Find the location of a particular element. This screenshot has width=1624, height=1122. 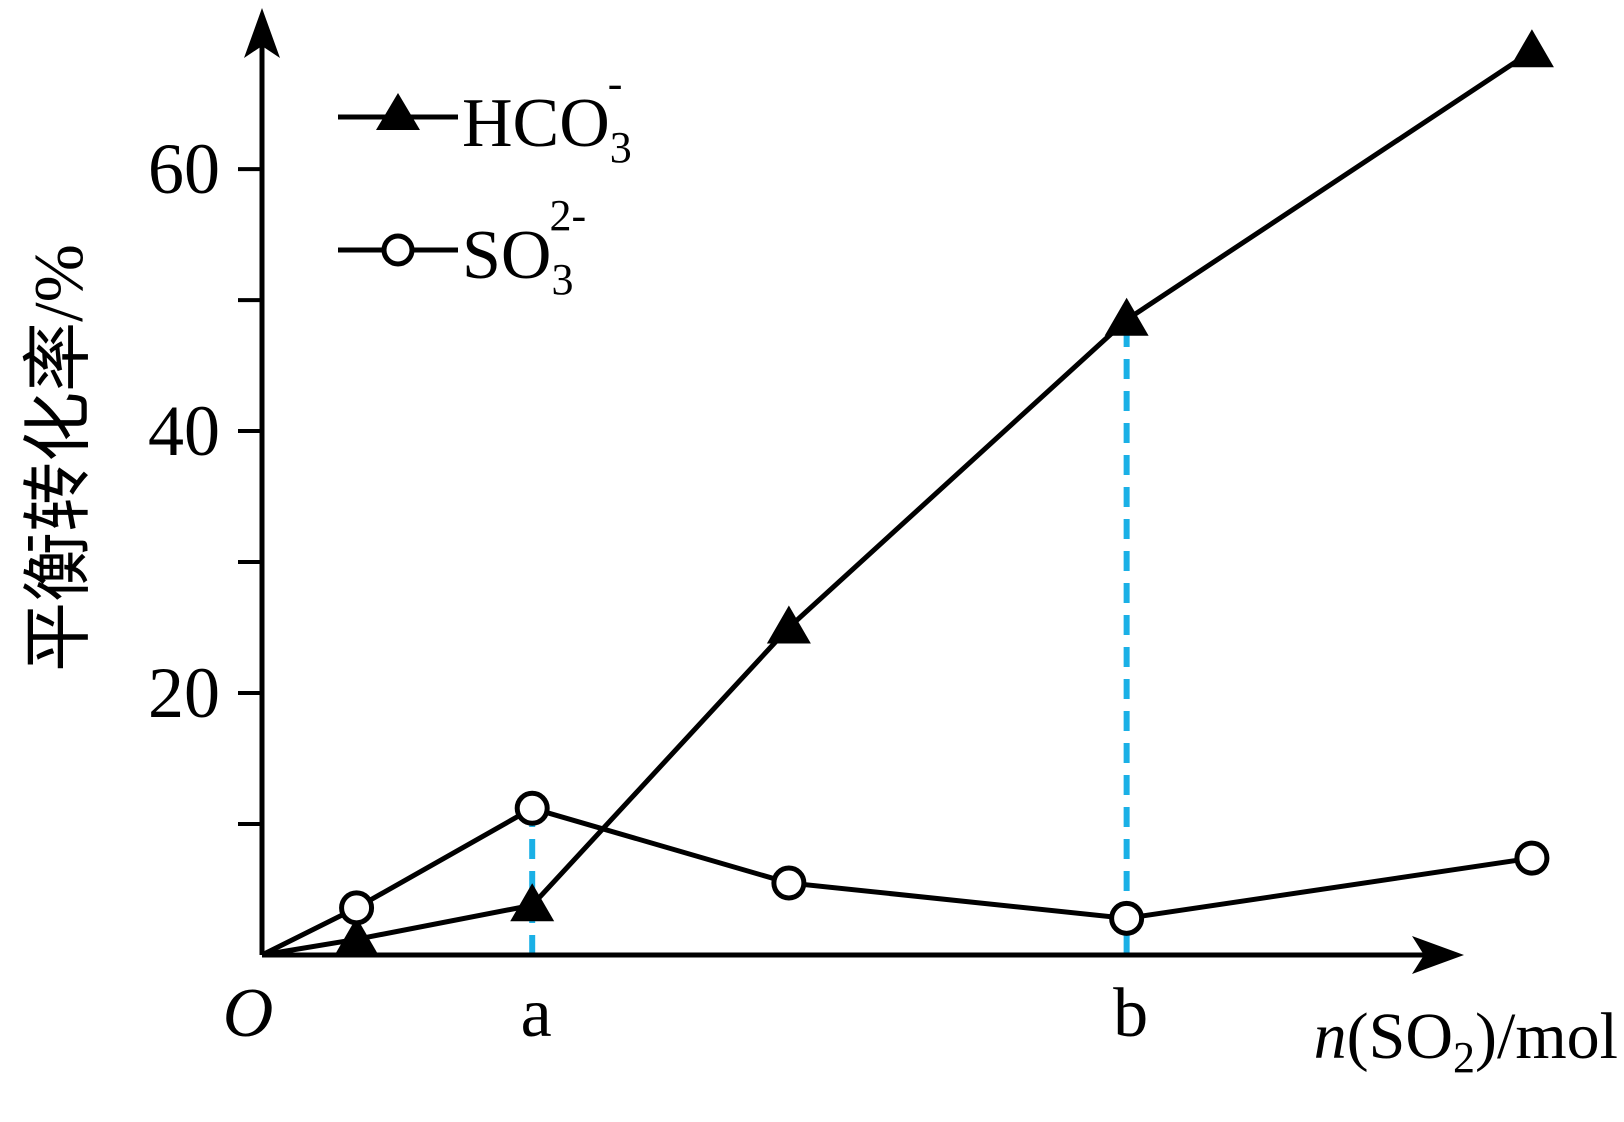

series-line-so3 is located at coordinates (896, 881).